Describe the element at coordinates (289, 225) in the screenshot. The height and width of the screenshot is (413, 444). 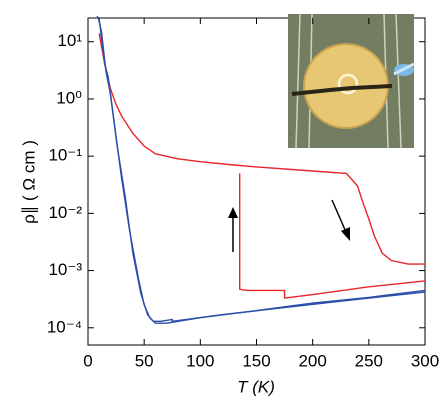
I see `arrows` at that location.